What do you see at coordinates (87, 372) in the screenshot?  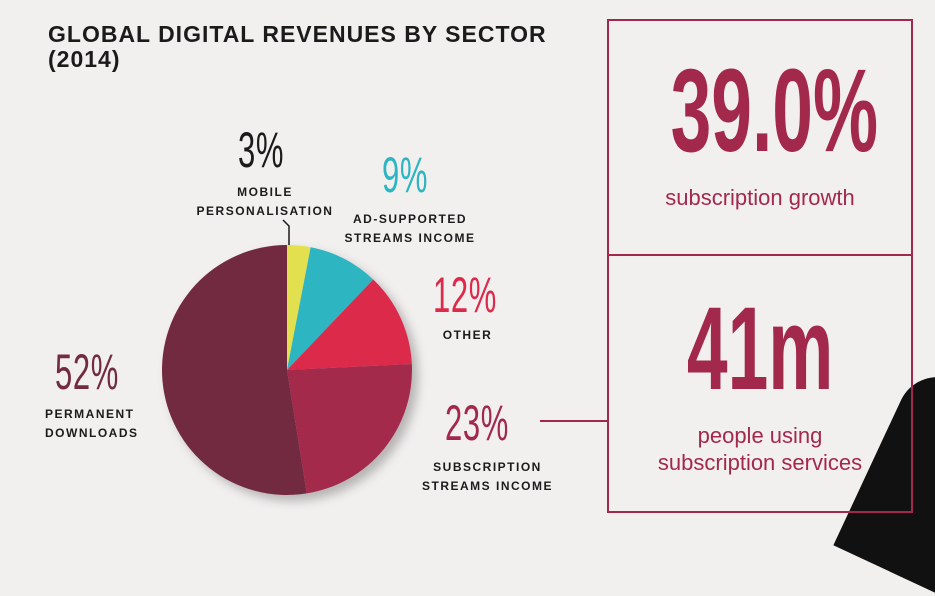 I see `slice-value-downloads: 52%` at bounding box center [87, 372].